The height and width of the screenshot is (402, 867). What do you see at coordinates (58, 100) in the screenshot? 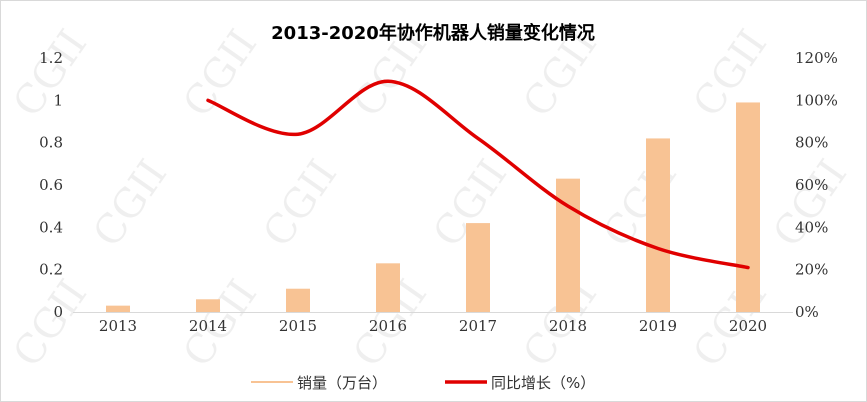
I see `left-tick-label: 1` at bounding box center [58, 100].